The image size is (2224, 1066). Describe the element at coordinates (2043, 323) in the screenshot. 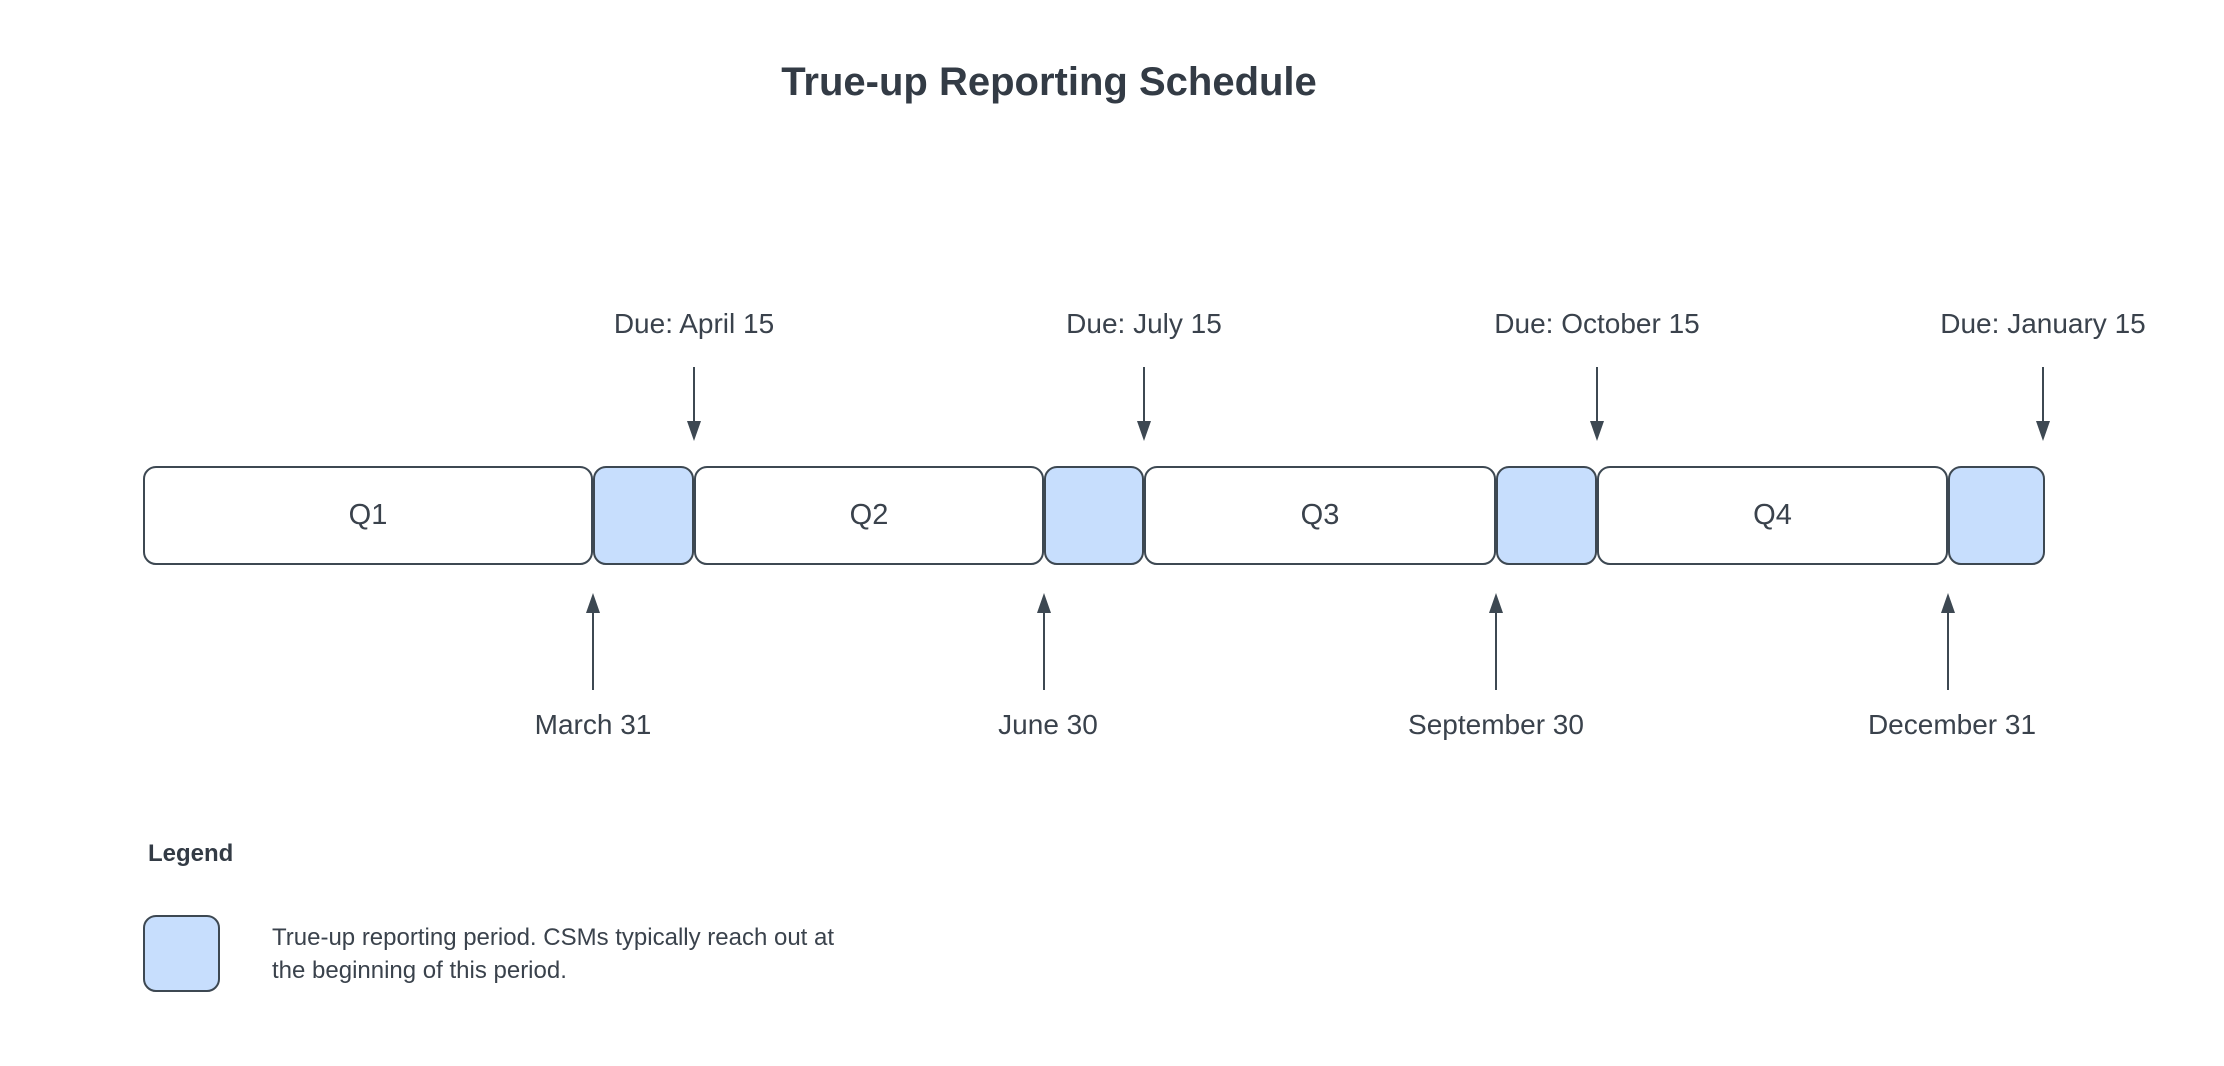

I see `due-date-label-q4: Due: January 15` at that location.